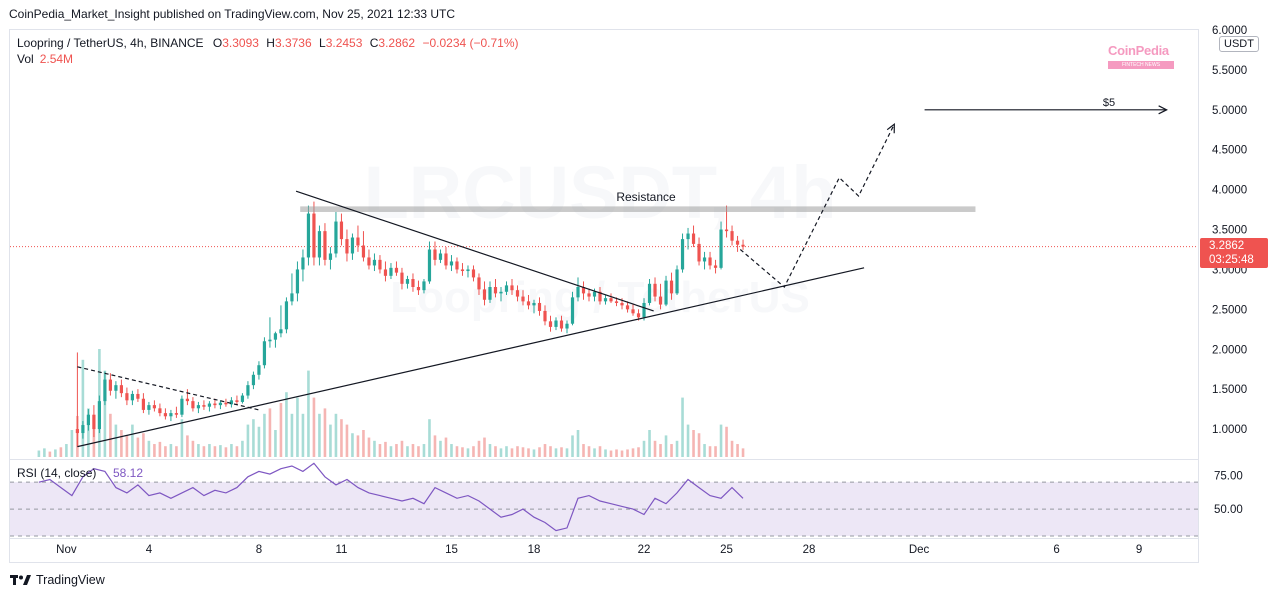 The image size is (1280, 598). Describe the element at coordinates (600, 192) in the screenshot. I see `watermark-symbol: LRCUSDT, 4h` at that location.